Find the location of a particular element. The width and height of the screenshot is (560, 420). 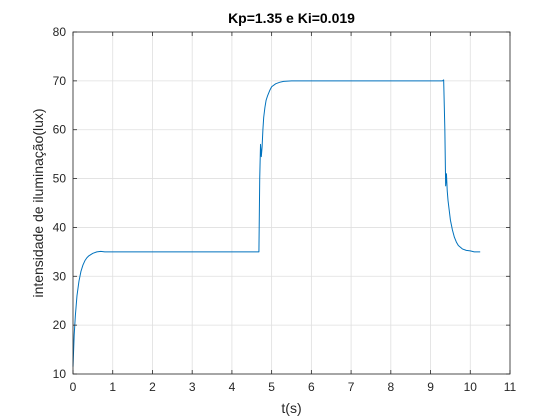

y-tick-label: 30 is located at coordinates (60, 276).